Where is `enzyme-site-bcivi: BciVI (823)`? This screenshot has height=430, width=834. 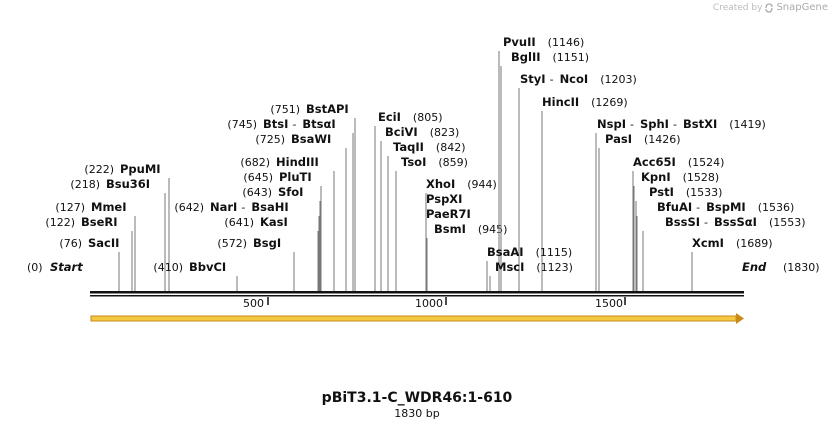 enzyme-site-bcivi: BciVI (823) is located at coordinates (420, 208).